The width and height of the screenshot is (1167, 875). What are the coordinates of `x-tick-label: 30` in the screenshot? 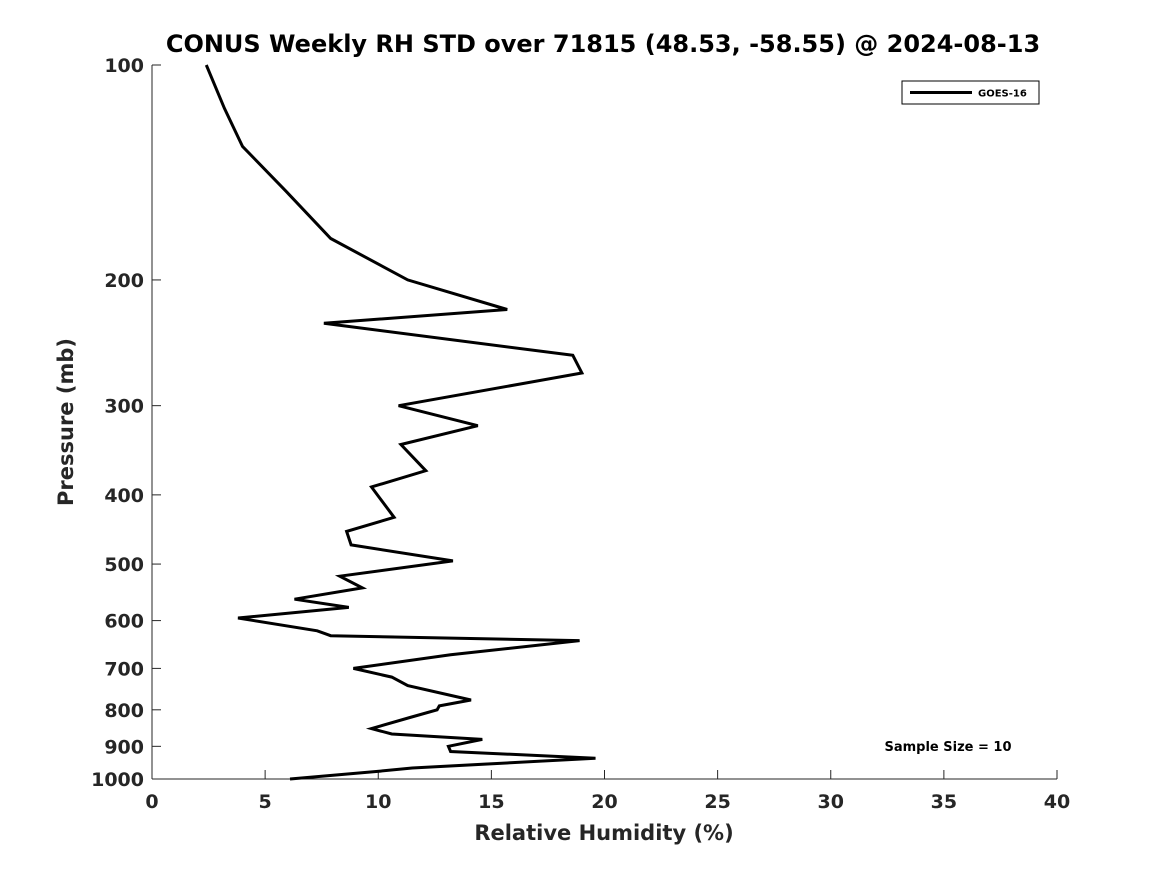 It's located at (831, 802).